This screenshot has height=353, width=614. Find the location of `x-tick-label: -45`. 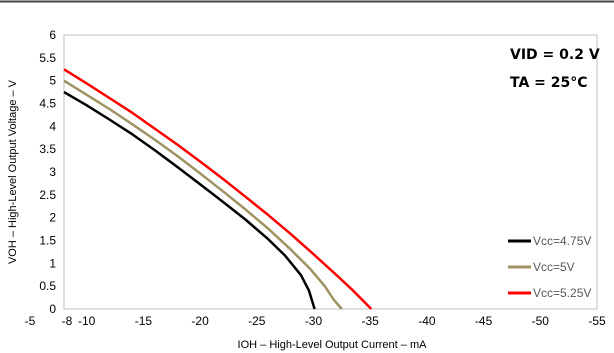

x-tick-label: -45 is located at coordinates (484, 321).